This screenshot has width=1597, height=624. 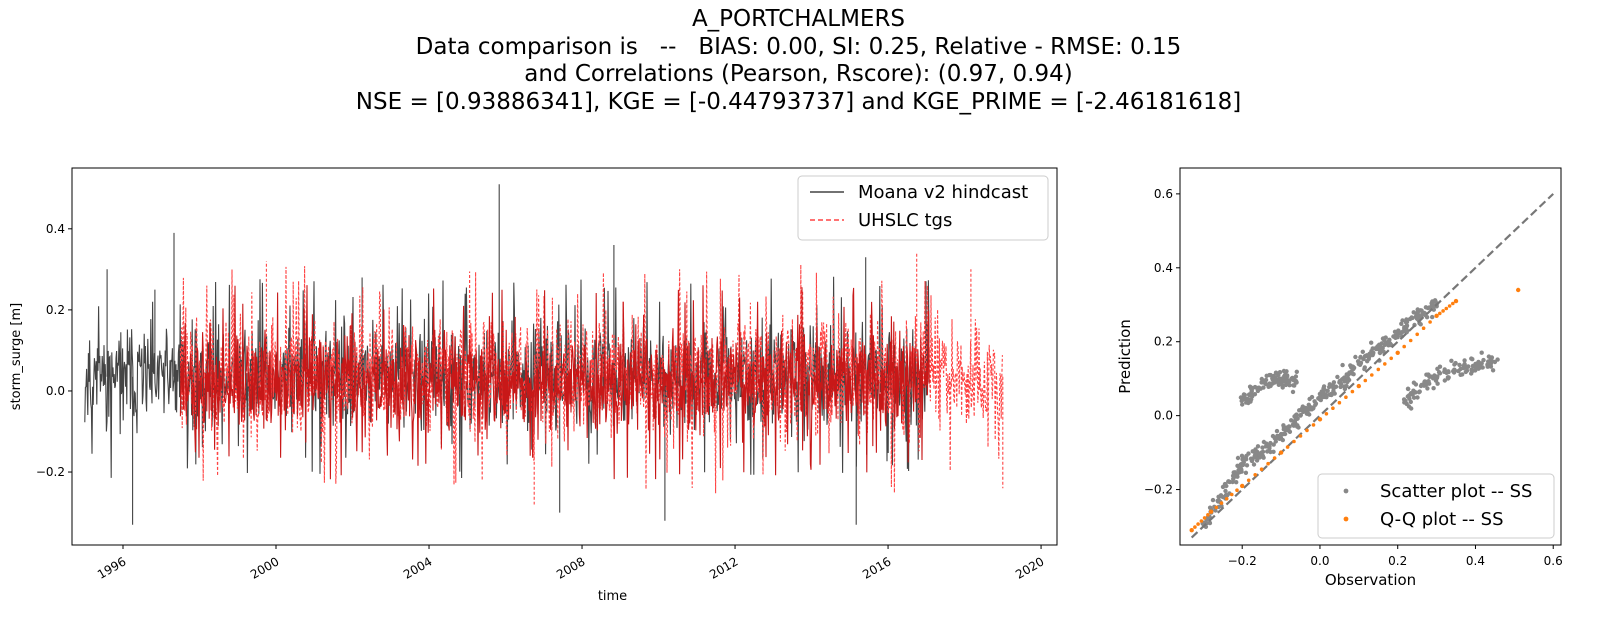 I want to click on timeseries-x-tick-label: 2004, so click(x=417, y=567).